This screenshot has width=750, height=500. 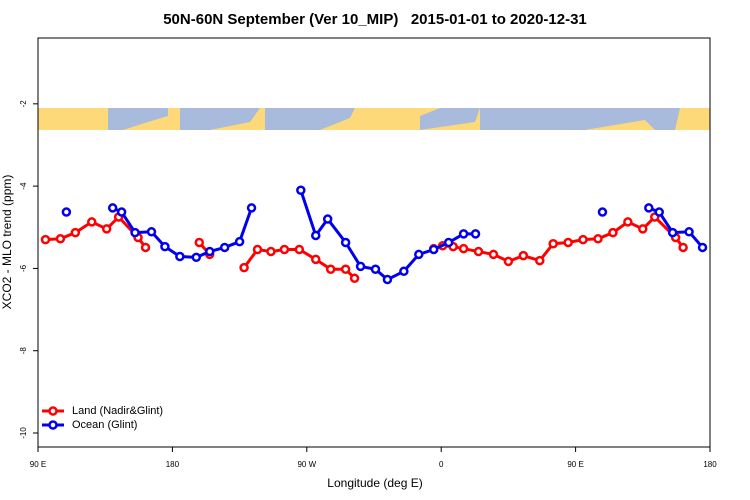 I want to click on x-axis-label: Longitude (deg E), so click(x=374, y=483).